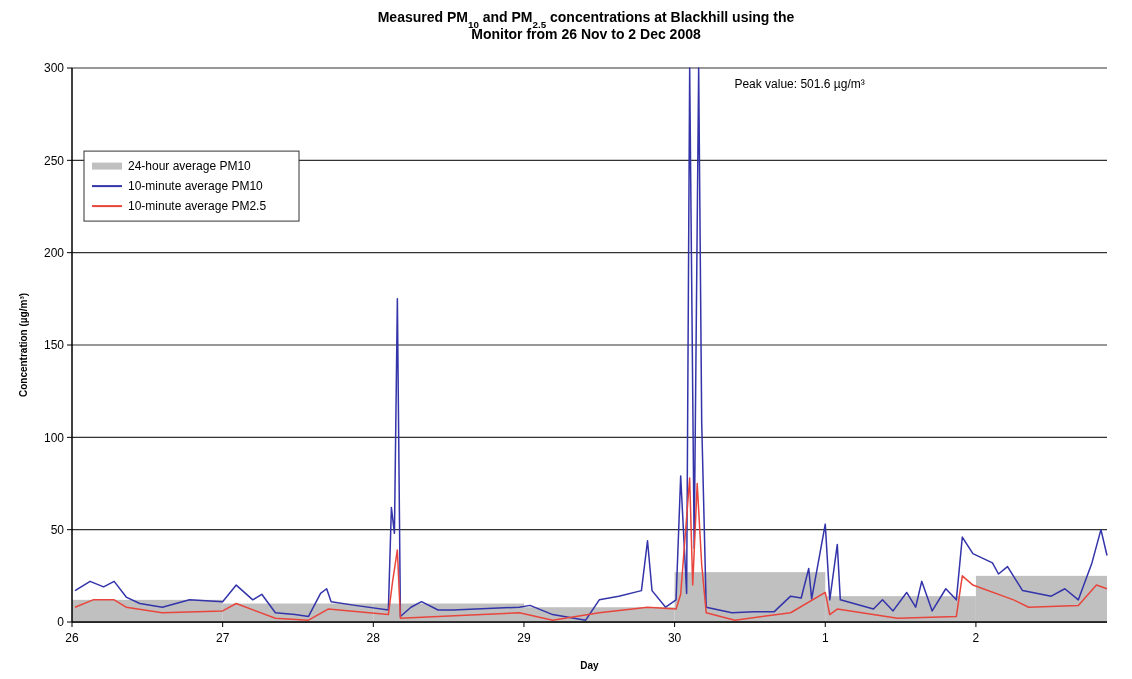  What do you see at coordinates (72, 638) in the screenshot?
I see `x-tick-label: 26` at bounding box center [72, 638].